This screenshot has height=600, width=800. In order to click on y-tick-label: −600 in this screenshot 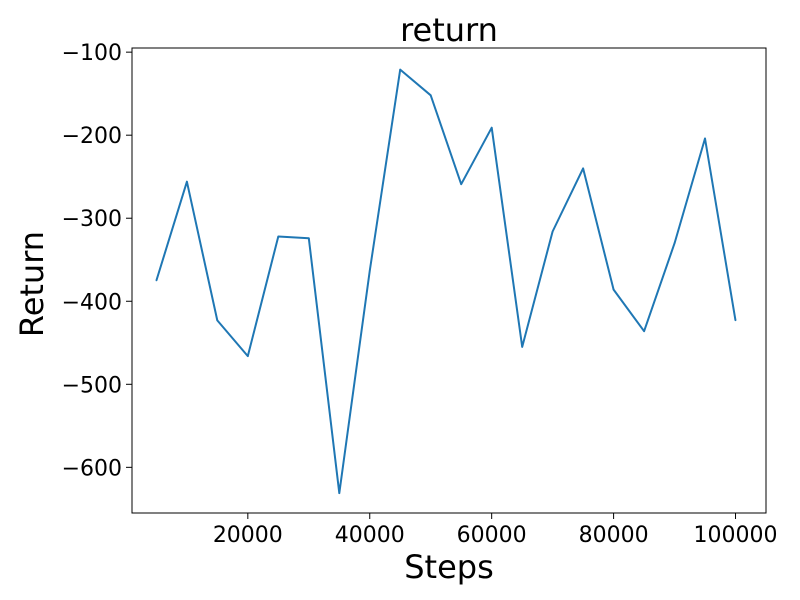, I will do `click(92, 468)`.